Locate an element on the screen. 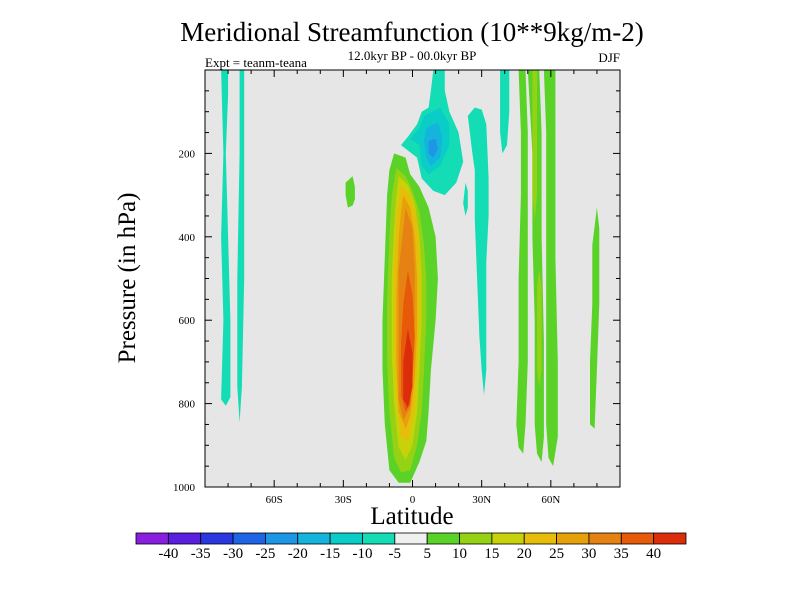 The height and width of the screenshot is (600, 800). colorbar-label: -35 is located at coordinates (201, 554).